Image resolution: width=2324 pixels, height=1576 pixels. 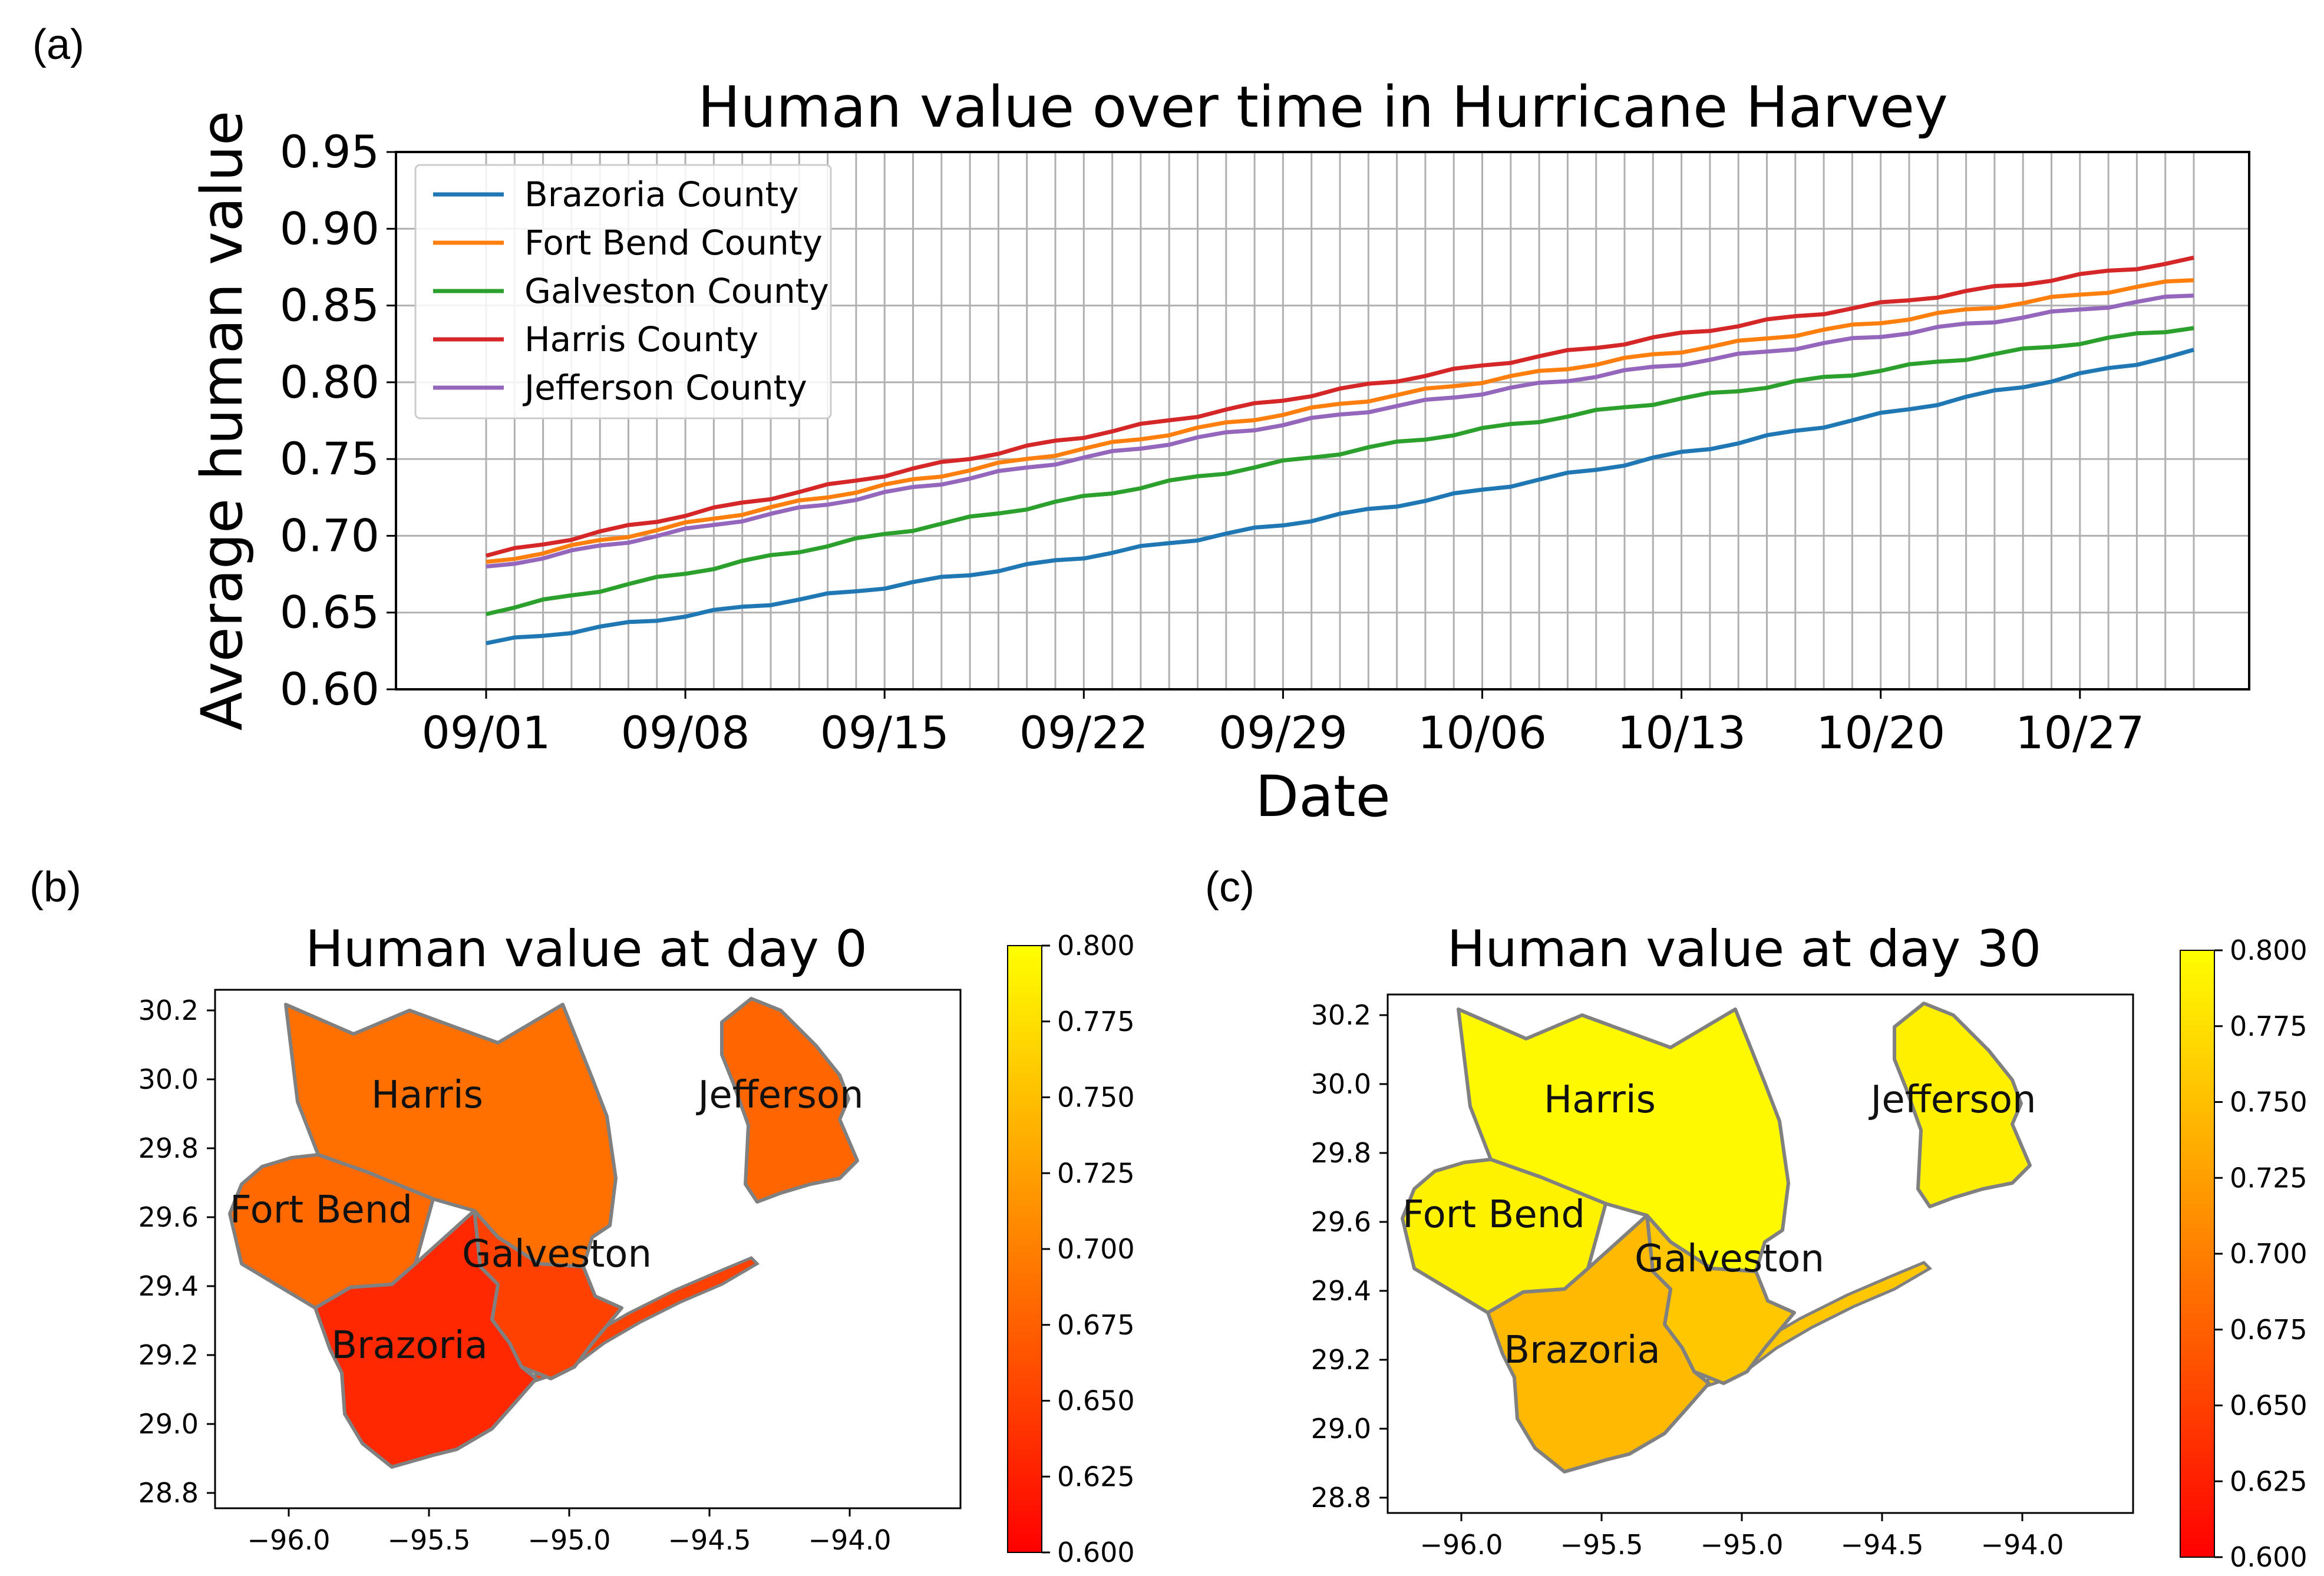 What do you see at coordinates (330, 689) in the screenshot?
I see `y-tick-label: 0.60` at bounding box center [330, 689].